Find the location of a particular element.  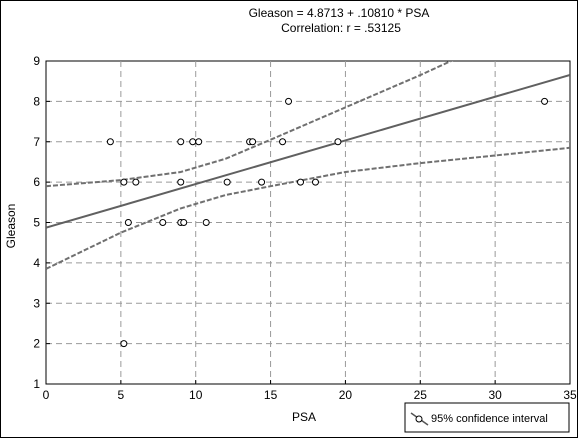

y-axis-ticks: 1 2 3 4 5 6 7 8 9 is located at coordinates (41, 222).